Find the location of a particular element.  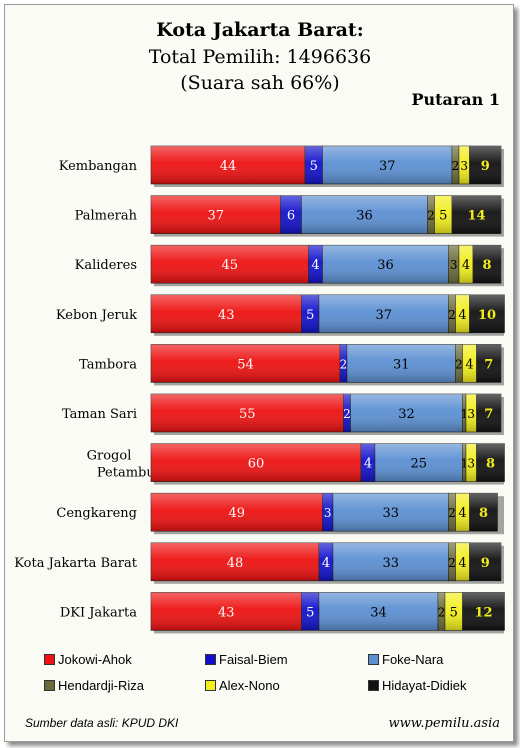

category-label: Taman Sari is located at coordinates (99, 414).